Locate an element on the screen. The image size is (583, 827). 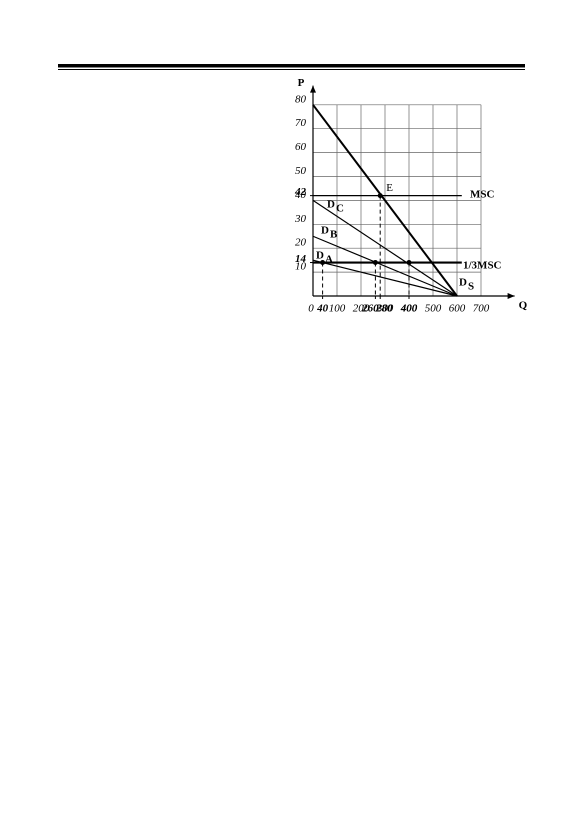
x-axis-label: Q is located at coordinates (523, 306).